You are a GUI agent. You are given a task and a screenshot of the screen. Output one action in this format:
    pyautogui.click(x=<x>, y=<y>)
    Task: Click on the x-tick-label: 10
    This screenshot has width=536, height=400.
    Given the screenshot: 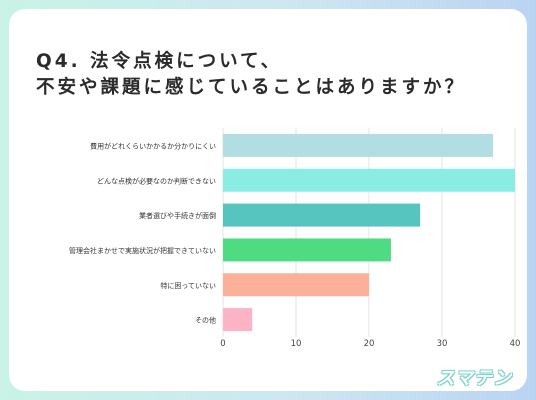 What is the action you would take?
    pyautogui.click(x=296, y=344)
    